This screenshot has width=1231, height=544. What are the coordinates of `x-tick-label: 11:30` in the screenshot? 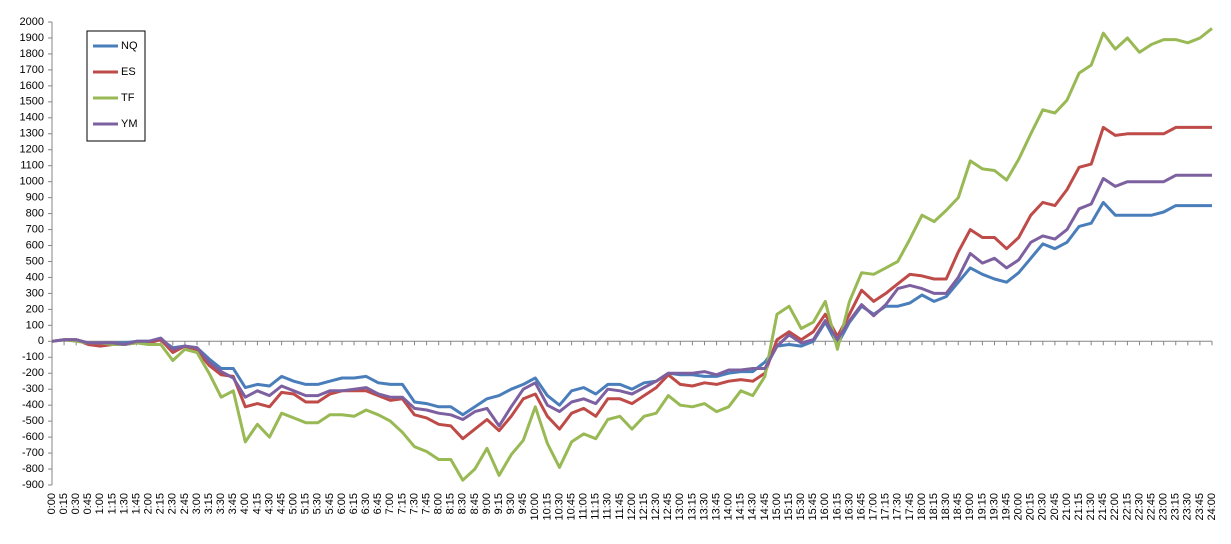 It's located at (608, 506).